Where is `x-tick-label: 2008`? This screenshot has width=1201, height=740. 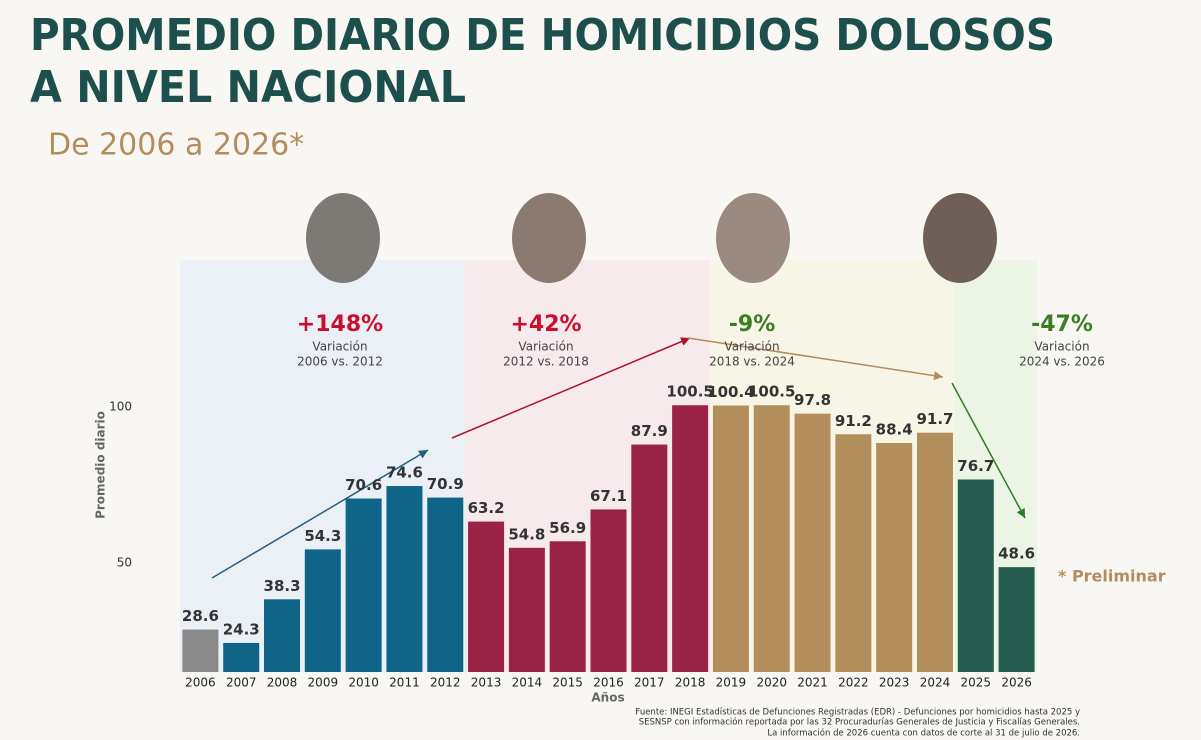
x-tick-label: 2008 is located at coordinates (282, 683).